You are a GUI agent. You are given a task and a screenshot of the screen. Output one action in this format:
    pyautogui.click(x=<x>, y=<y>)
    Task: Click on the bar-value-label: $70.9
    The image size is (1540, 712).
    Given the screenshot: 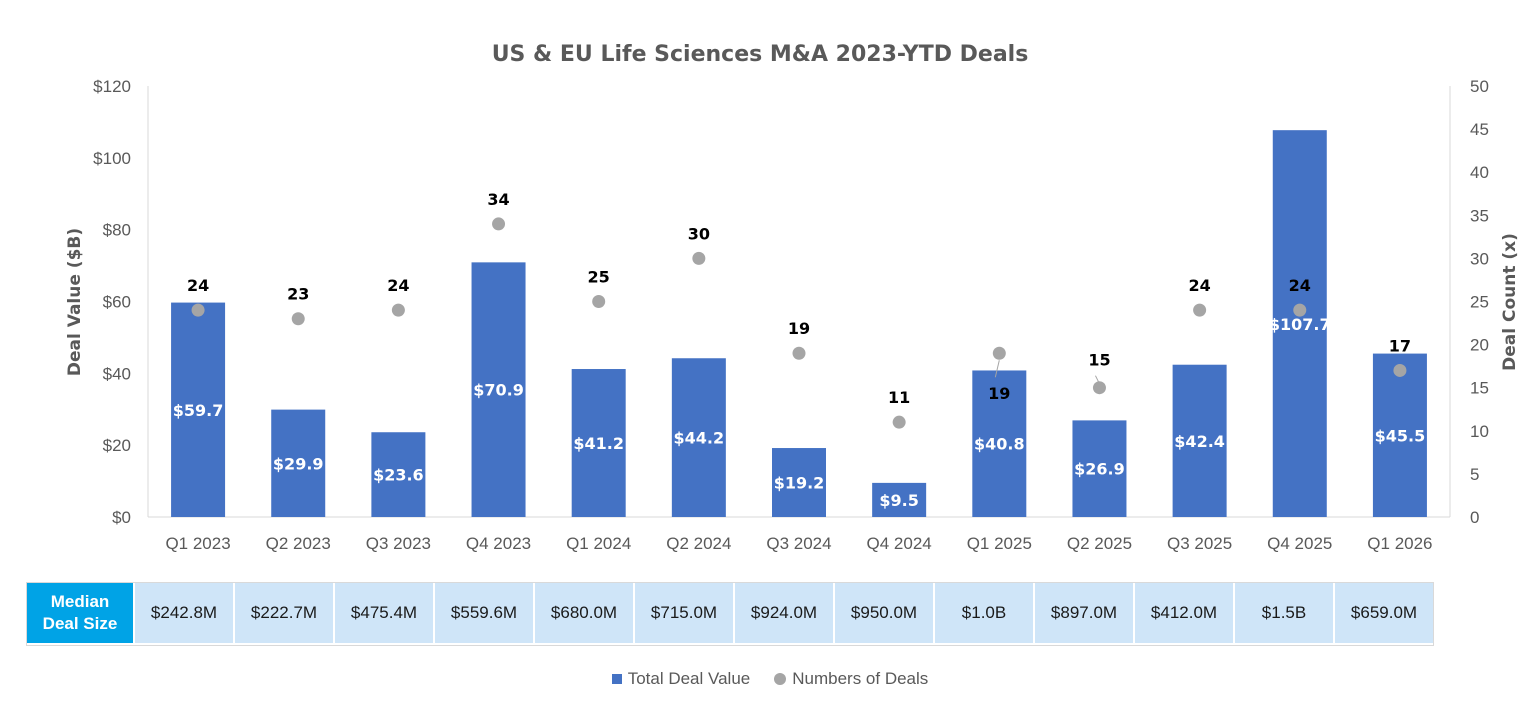 What is the action you would take?
    pyautogui.click(x=498, y=390)
    